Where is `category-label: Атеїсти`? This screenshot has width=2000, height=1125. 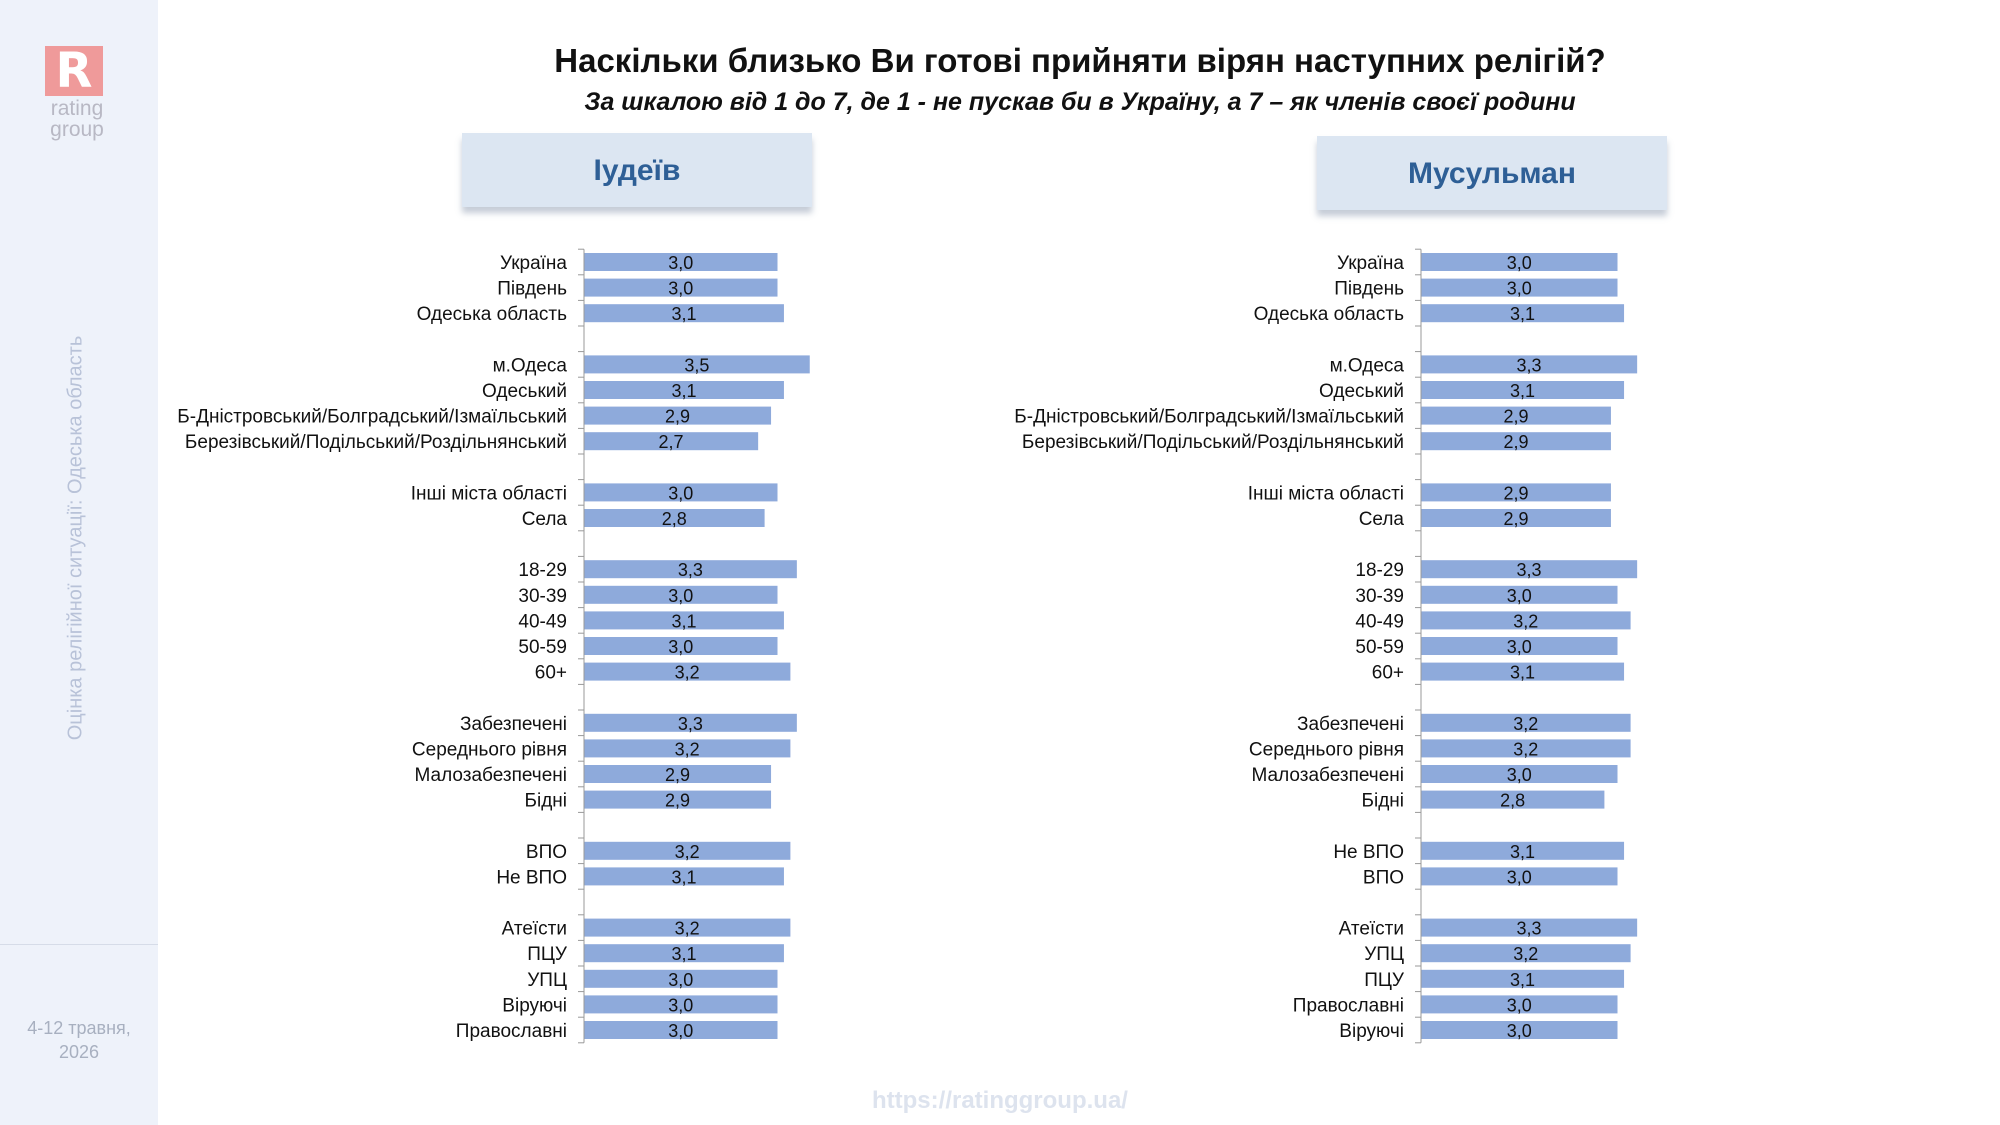
category-label: Атеїсти is located at coordinates (1371, 929).